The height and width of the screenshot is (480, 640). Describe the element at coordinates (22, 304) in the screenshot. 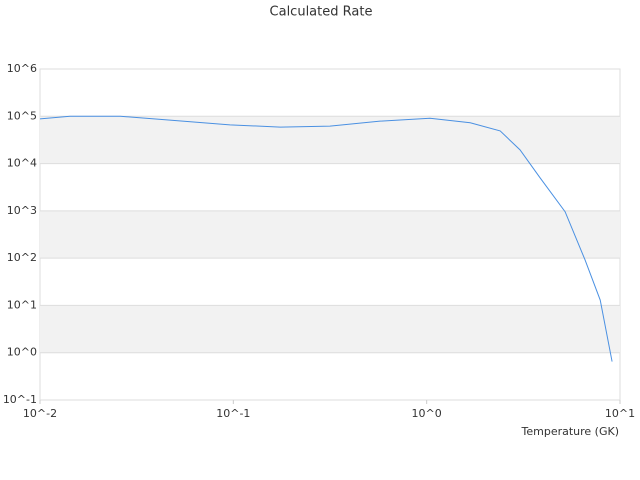

I see `y-tick-label: 10^1` at that location.